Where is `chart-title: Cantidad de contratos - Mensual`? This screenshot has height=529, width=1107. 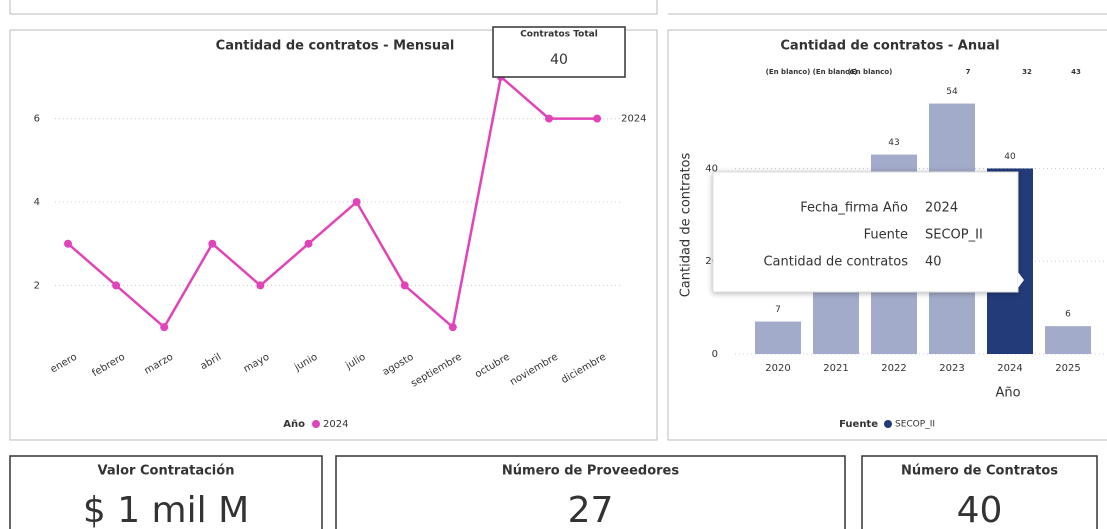 chart-title: Cantidad de contratos - Mensual is located at coordinates (335, 46).